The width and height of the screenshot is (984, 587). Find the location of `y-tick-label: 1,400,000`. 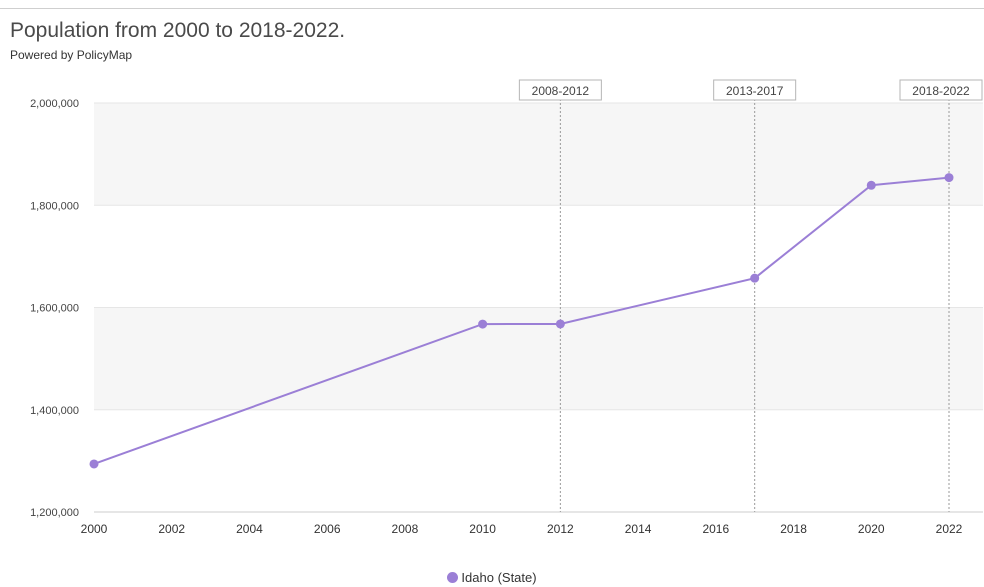

y-tick-label: 1,400,000 is located at coordinates (54, 411).